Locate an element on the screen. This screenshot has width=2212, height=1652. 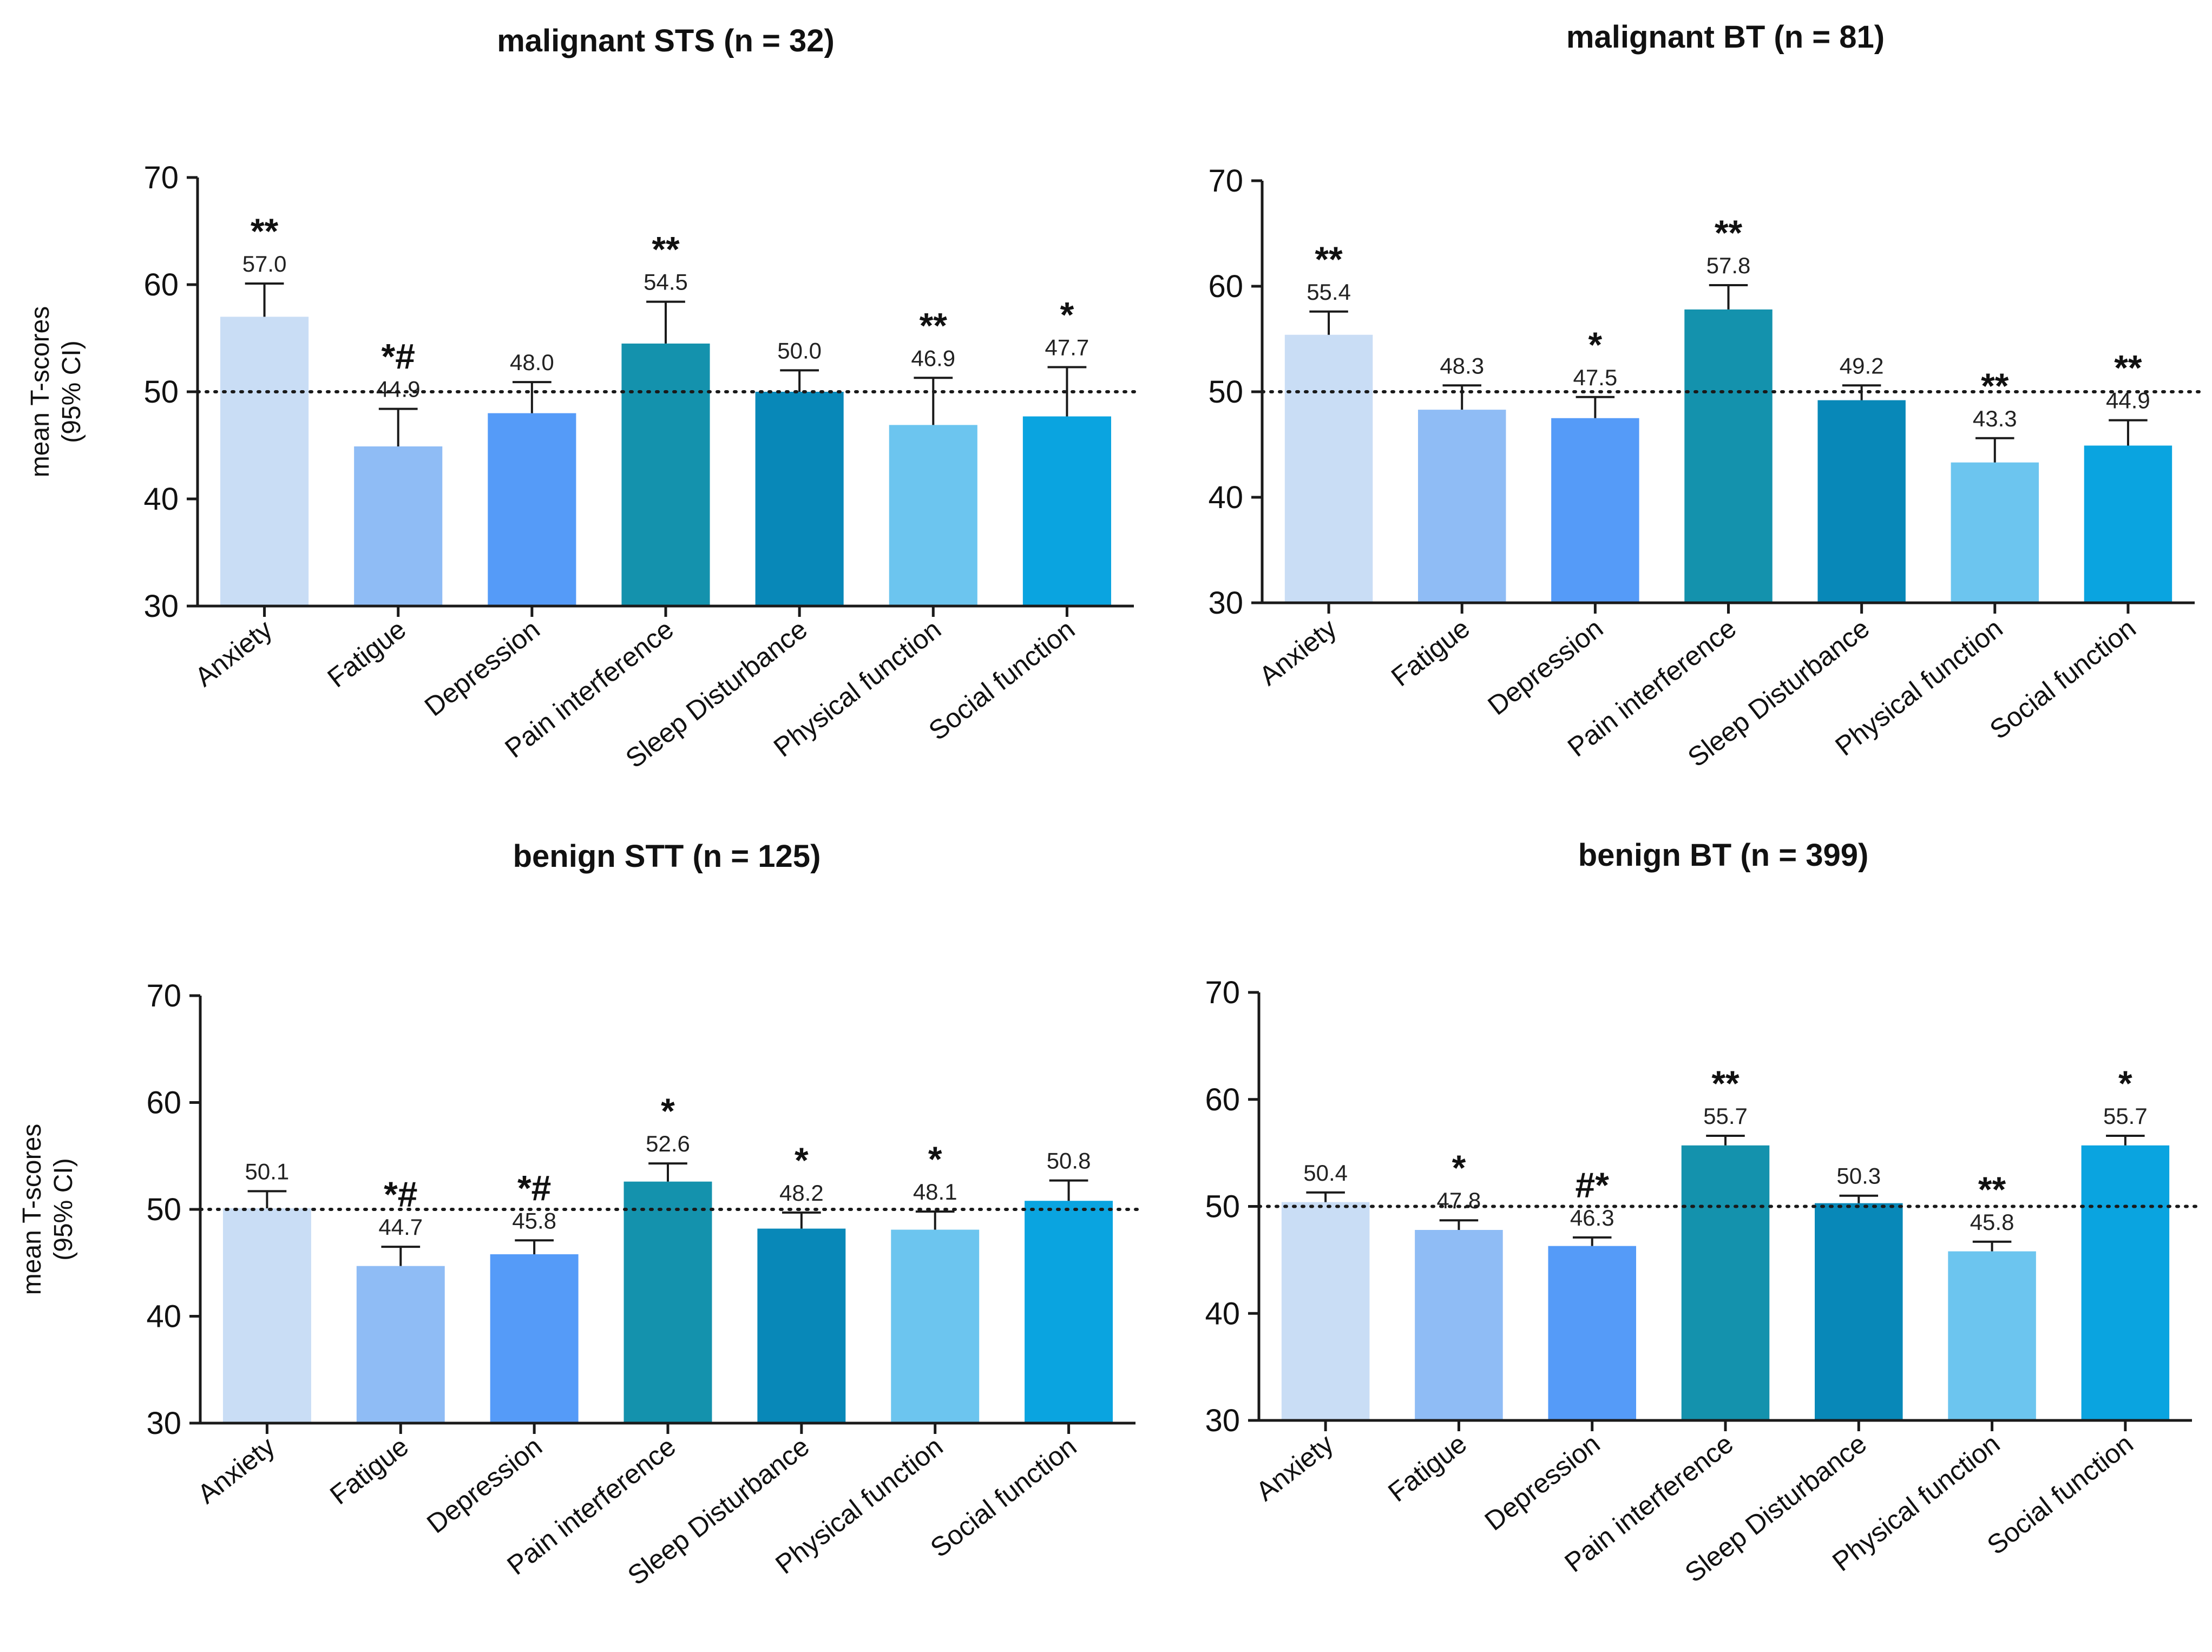
value-label: 46.9 is located at coordinates (933, 358).